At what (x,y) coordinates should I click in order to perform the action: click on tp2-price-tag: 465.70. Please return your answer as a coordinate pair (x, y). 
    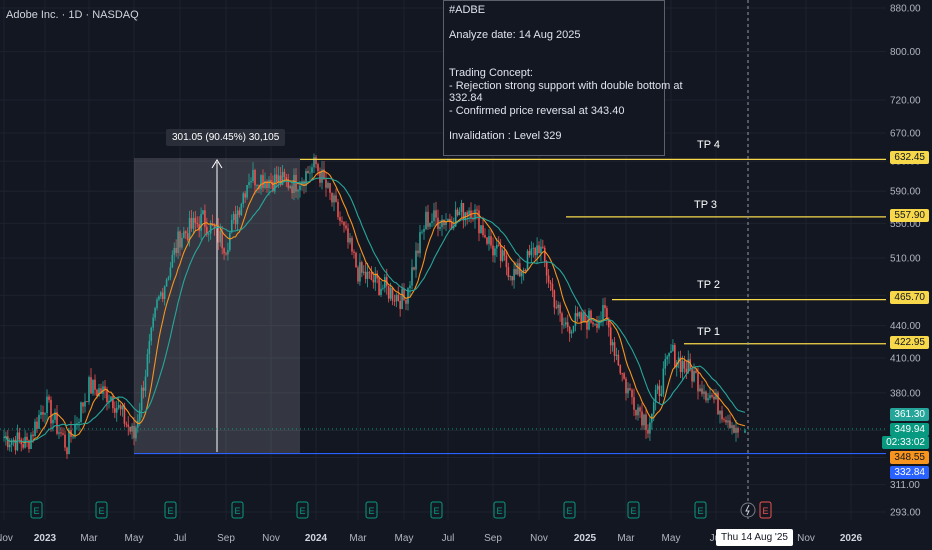
    Looking at the image, I should click on (909, 297).